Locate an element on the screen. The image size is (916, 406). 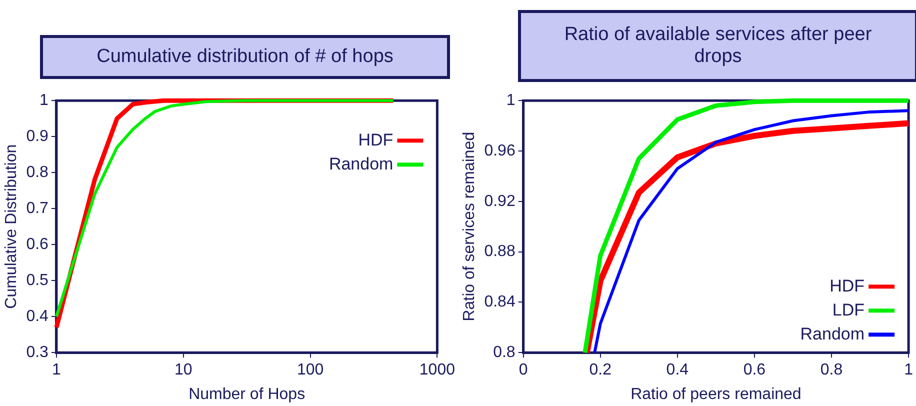
y-tick-label: 0.6 is located at coordinates (37, 245).